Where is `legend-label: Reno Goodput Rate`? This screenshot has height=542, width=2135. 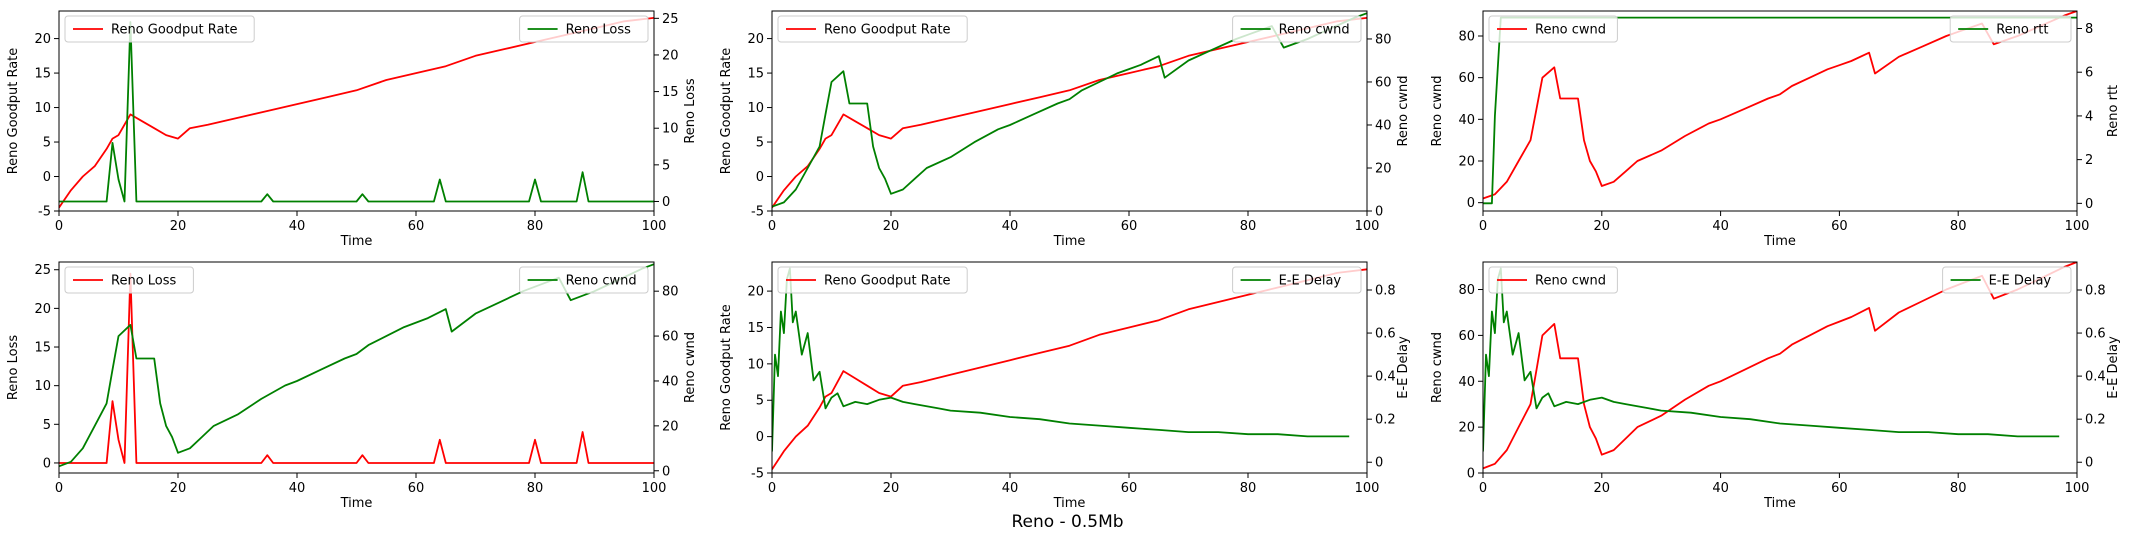 legend-label: Reno Goodput Rate is located at coordinates (174, 30).